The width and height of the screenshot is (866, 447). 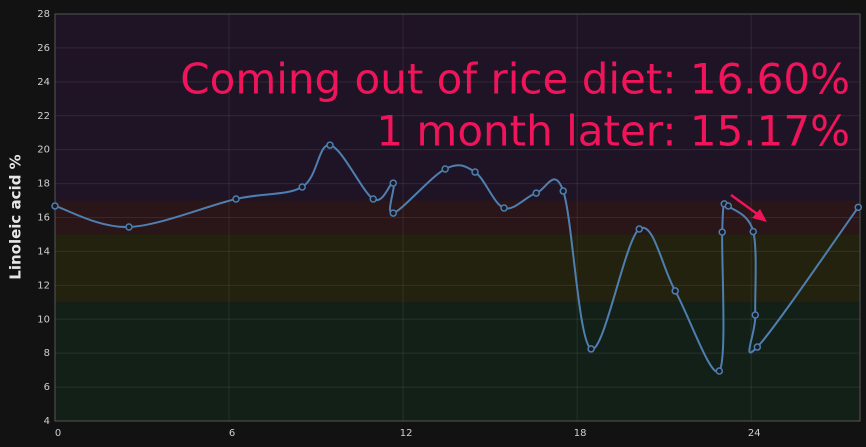 I want to click on y-tick-label: 6, so click(x=47, y=387).